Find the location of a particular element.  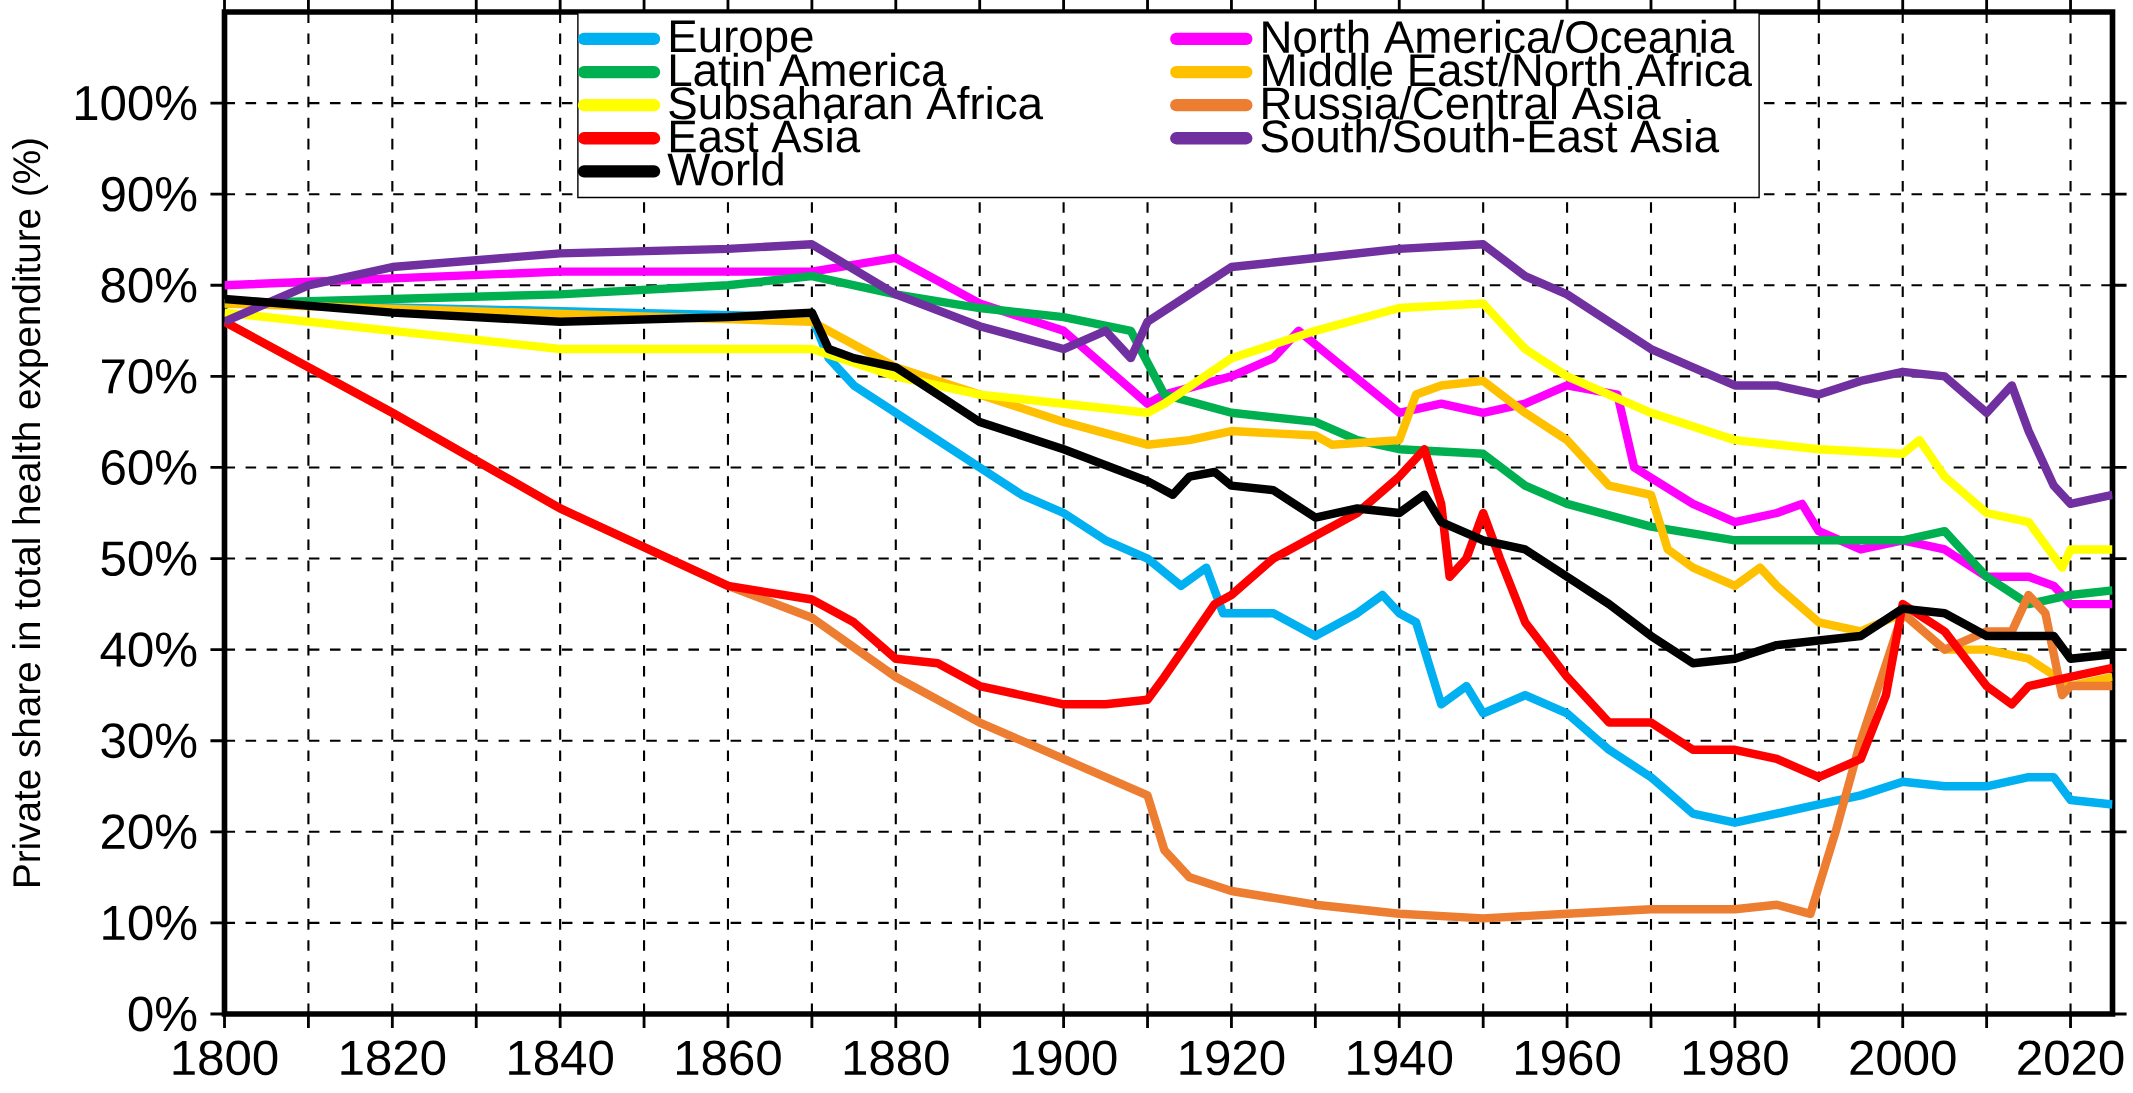

legend-label: North America/Oceania is located at coordinates (1499, 36).